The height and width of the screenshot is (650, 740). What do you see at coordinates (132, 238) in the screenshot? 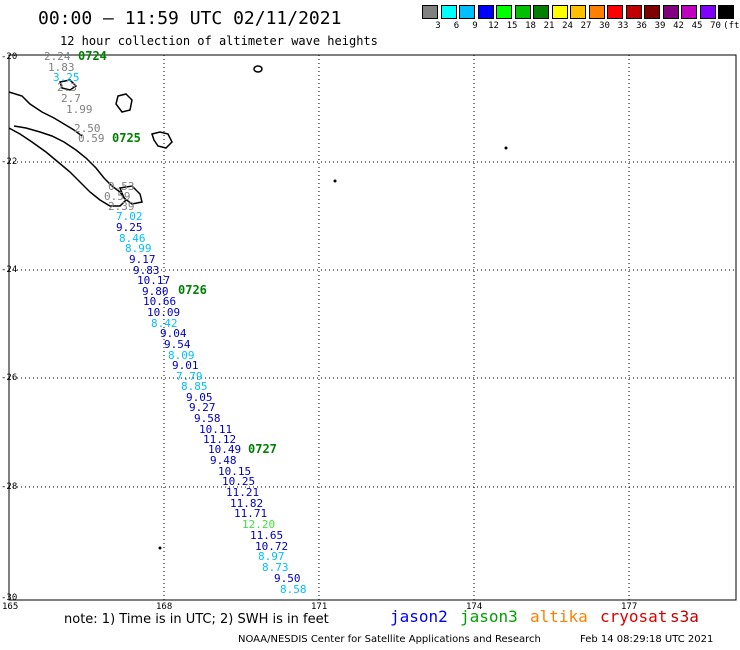
I see `wave-height-point: 8.46` at bounding box center [132, 238].